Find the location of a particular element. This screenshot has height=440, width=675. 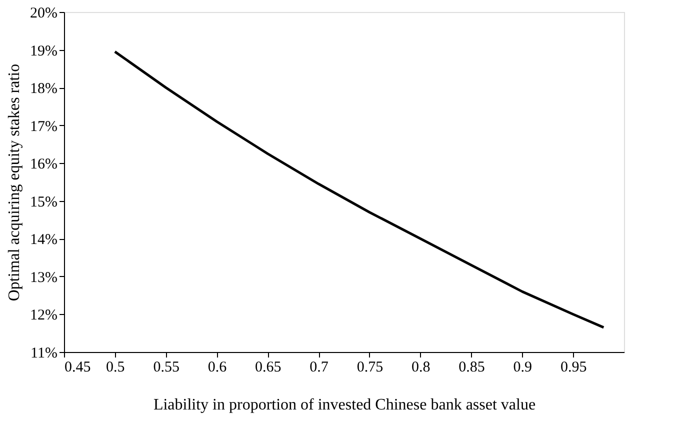

x-tick-label: 0.75 is located at coordinates (370, 368).